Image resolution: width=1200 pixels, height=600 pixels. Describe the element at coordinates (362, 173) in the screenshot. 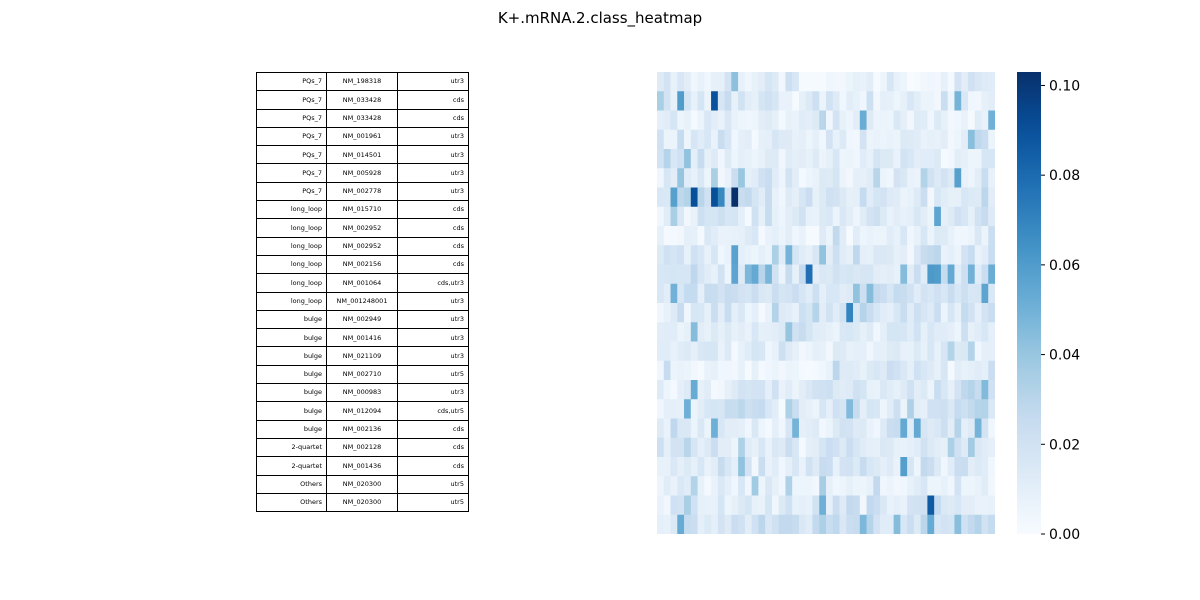

I see `table-row: PQs_7 NM_005928 utr3` at that location.